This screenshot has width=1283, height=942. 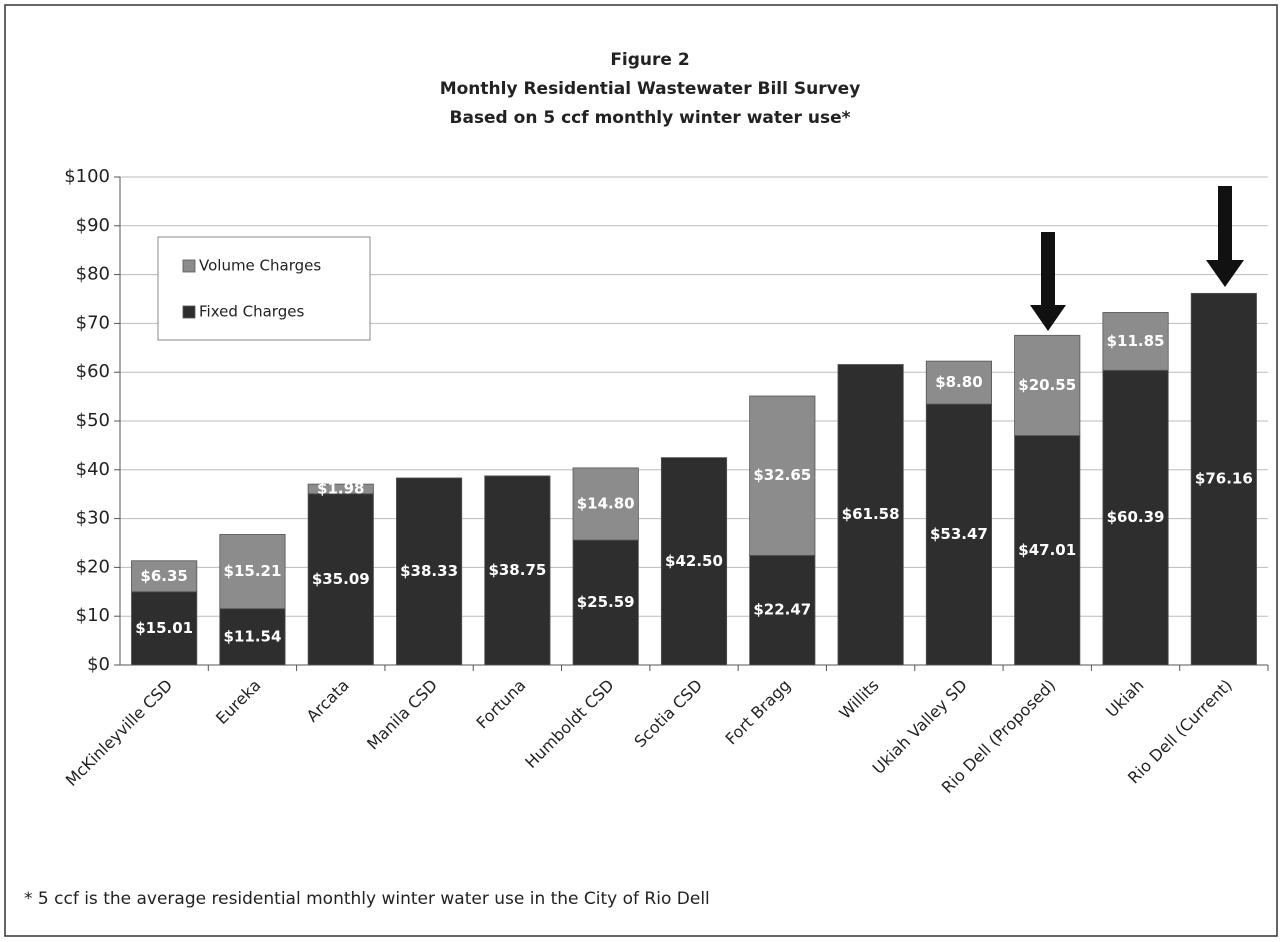 I want to click on data-label: $61.58, so click(x=871, y=514).